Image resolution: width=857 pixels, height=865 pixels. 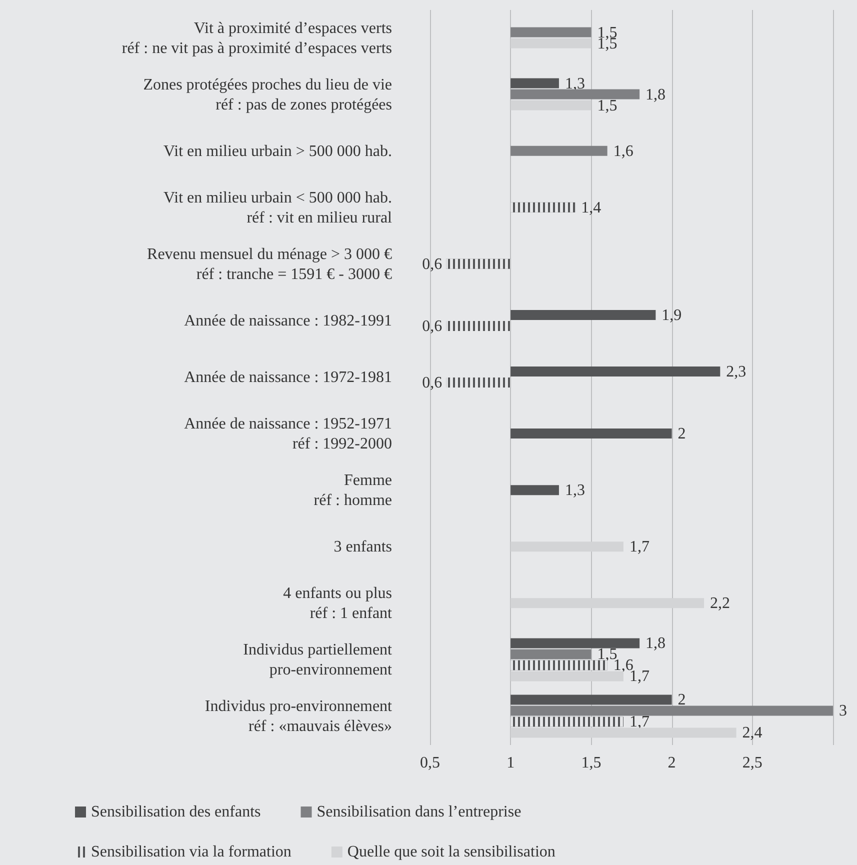 What do you see at coordinates (269, 264) in the screenshot?
I see `y-tick-label: Revenu mensuel du ménage > 3 000 € réf : tranche = 1591 € - 3000 €` at bounding box center [269, 264].